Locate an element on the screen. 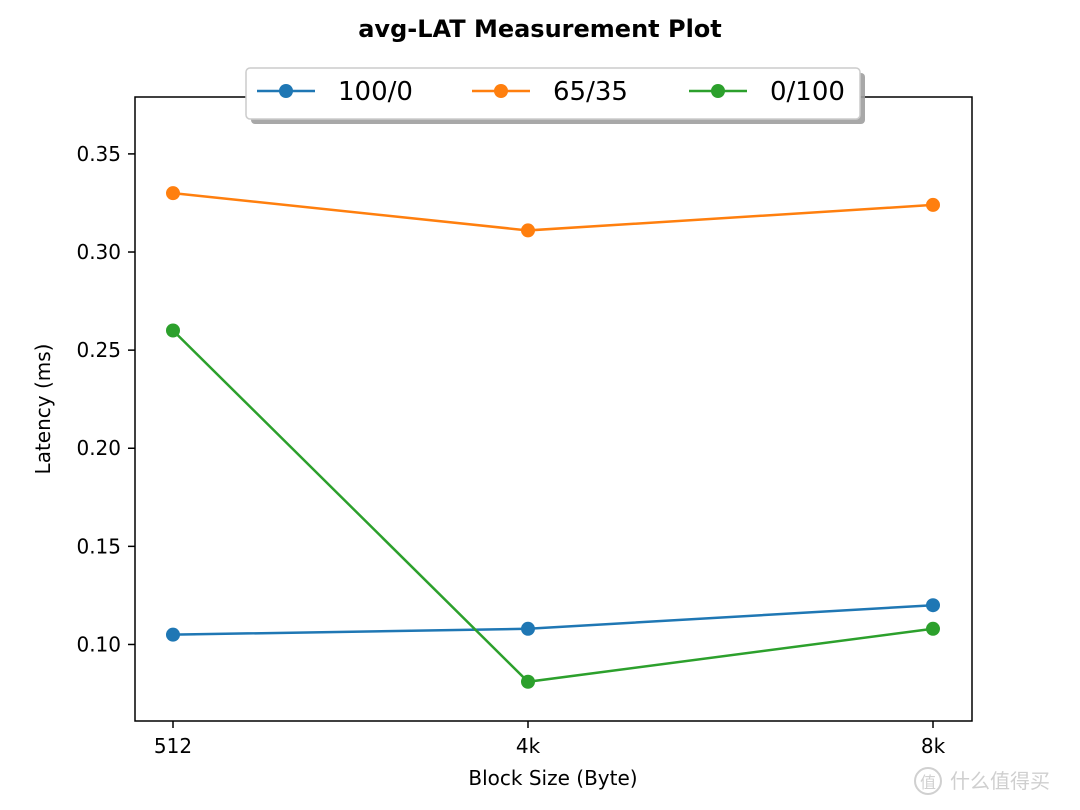 The image size is (1080, 810). y-tick-label: 0.15 is located at coordinates (98, 546).